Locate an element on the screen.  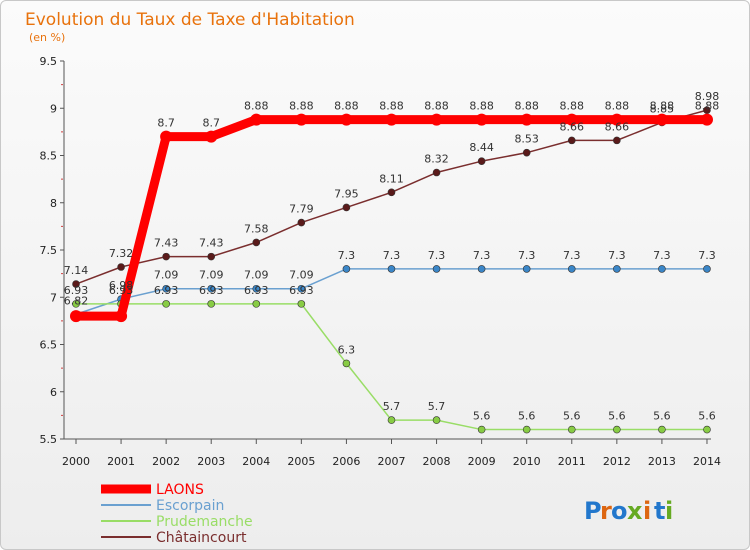
data-label: 6.98 is located at coordinates (121, 285).